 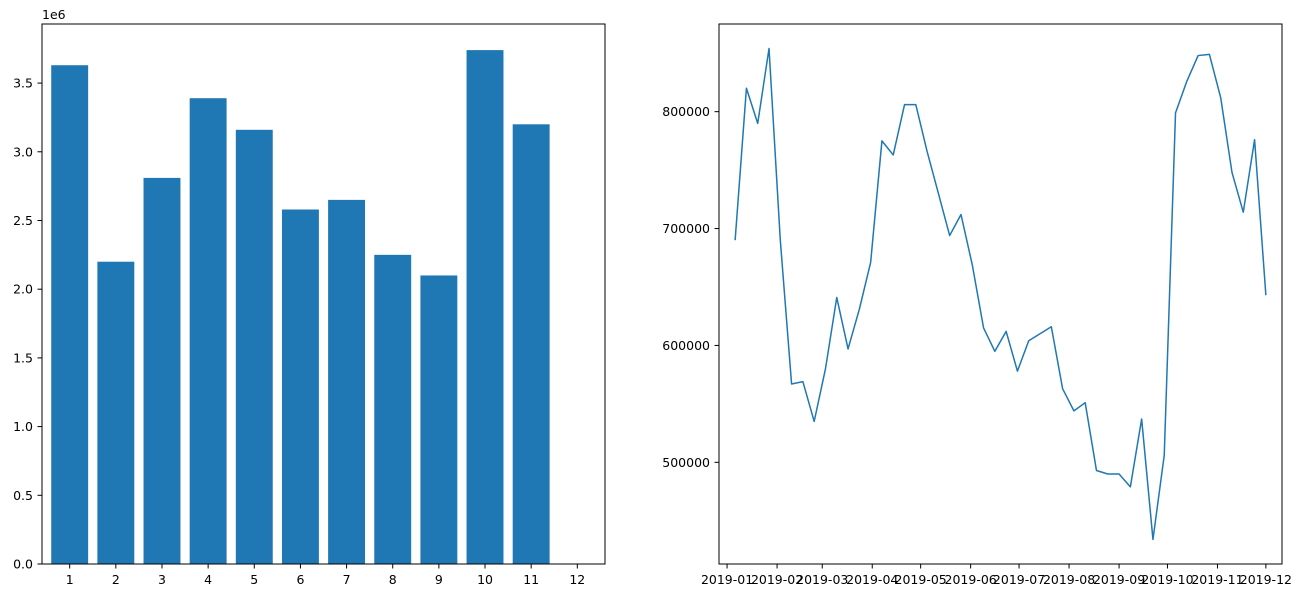 What do you see at coordinates (23, 564) in the screenshot?
I see `y-tick-label: 0.0` at bounding box center [23, 564].